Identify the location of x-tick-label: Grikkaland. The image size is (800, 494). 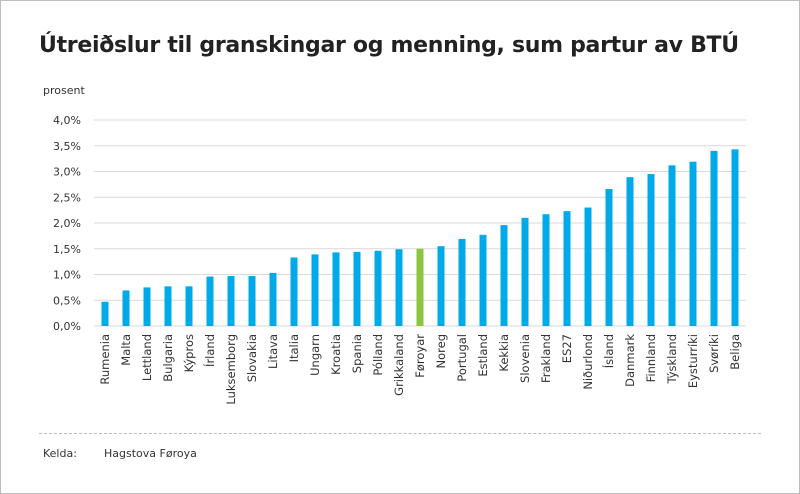
(399, 365).